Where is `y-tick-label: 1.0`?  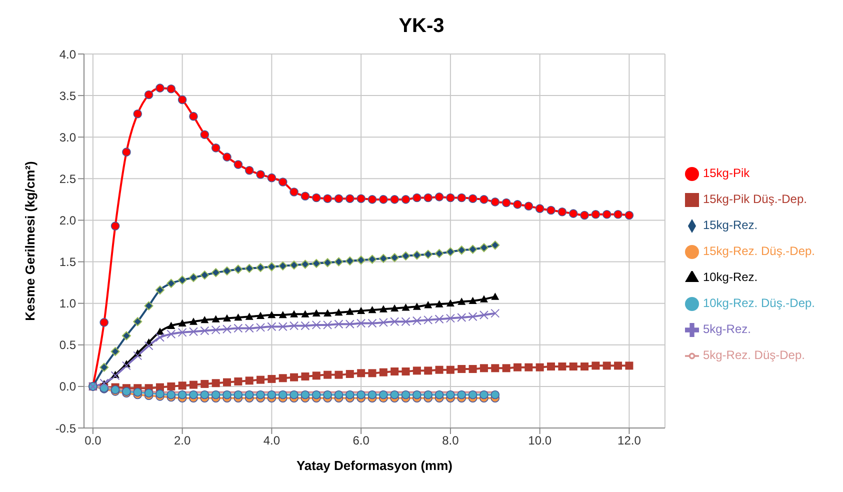 y-tick-label: 1.0 is located at coordinates (67, 303).